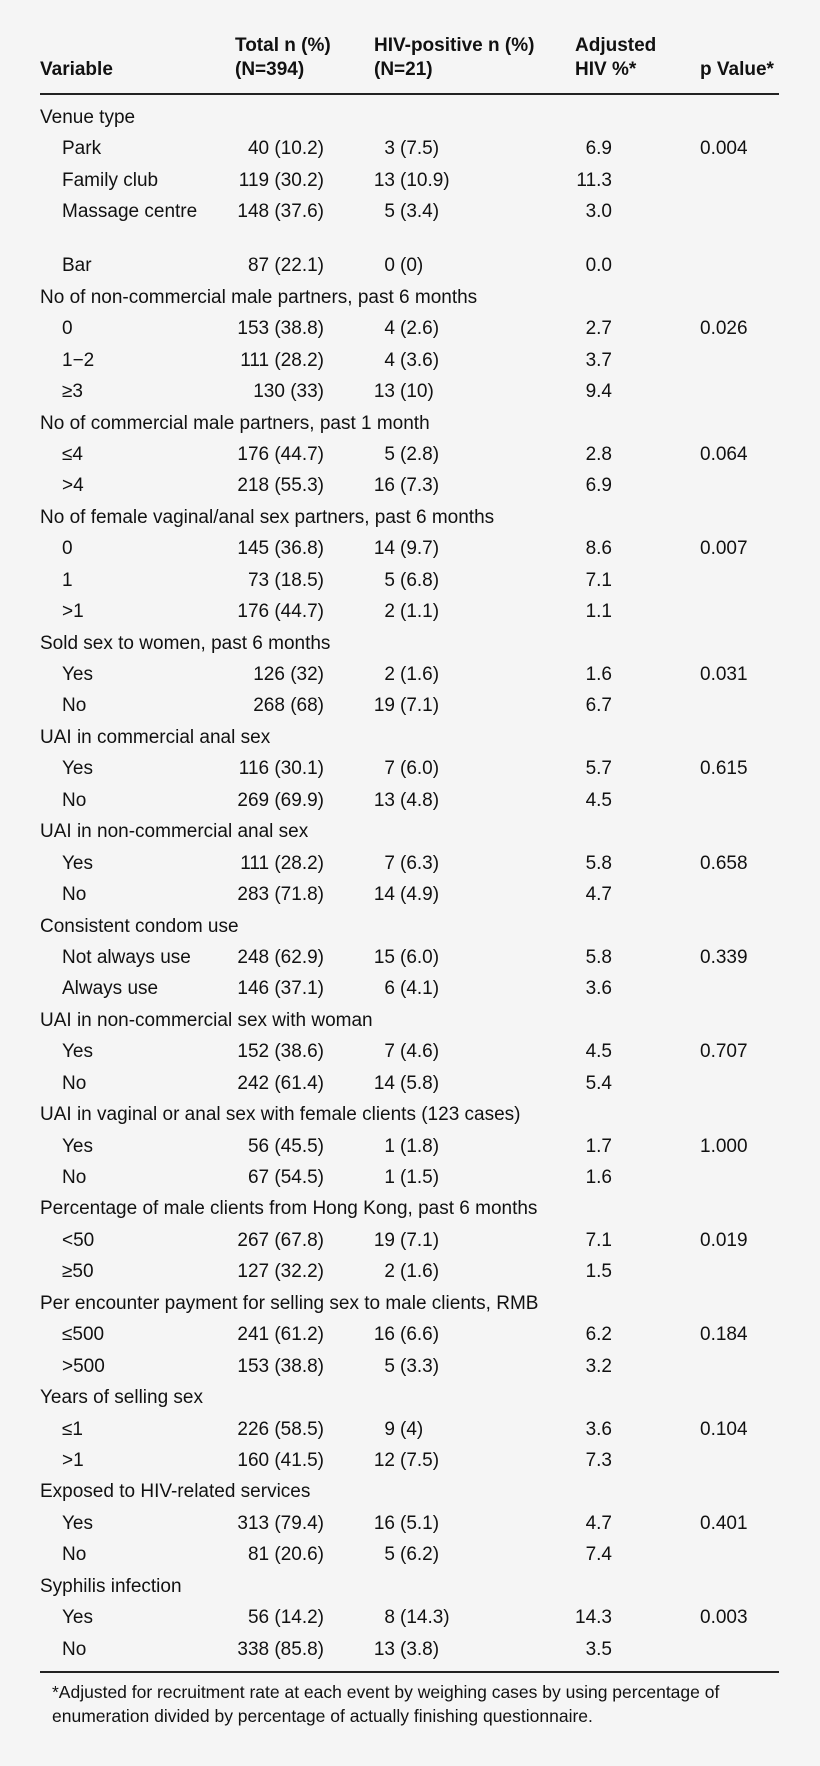  Describe the element at coordinates (77, 266) in the screenshot. I see `row-variable: Bar` at that location.